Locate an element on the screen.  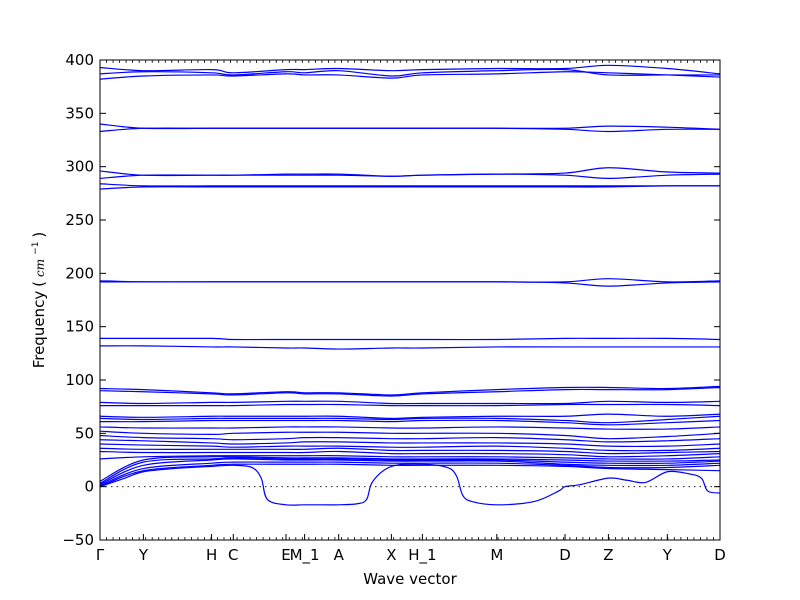
y-tick-label: 200 is located at coordinates (79, 273).